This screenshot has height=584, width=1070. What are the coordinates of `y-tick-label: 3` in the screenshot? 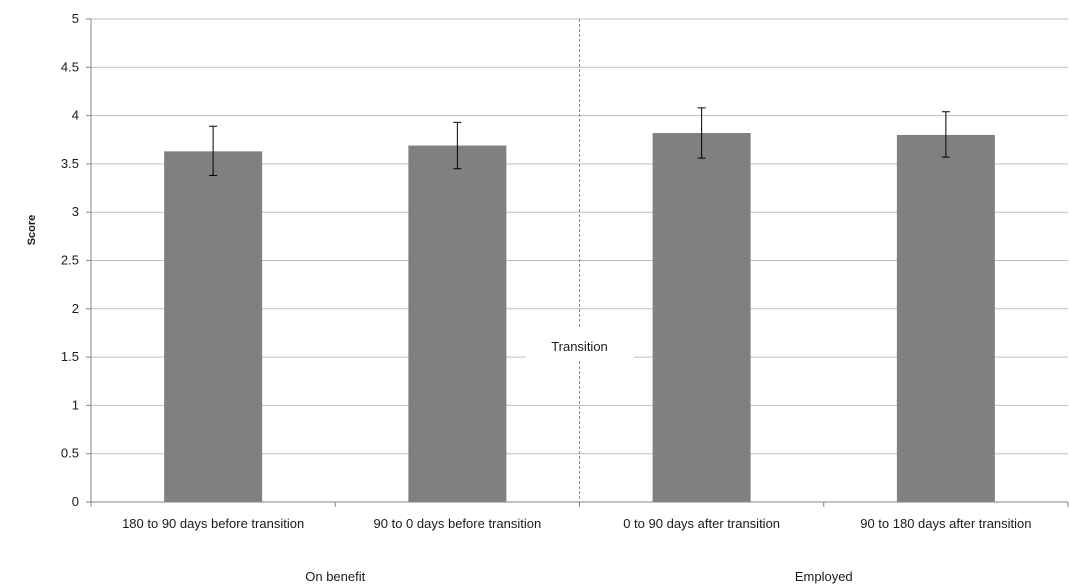 It's located at (75, 211).